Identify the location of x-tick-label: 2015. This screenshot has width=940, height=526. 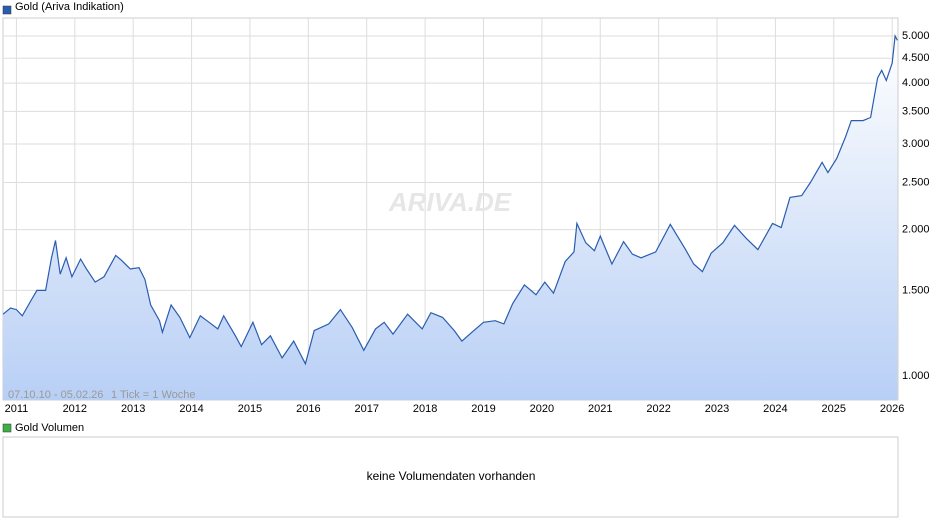
(250, 409).